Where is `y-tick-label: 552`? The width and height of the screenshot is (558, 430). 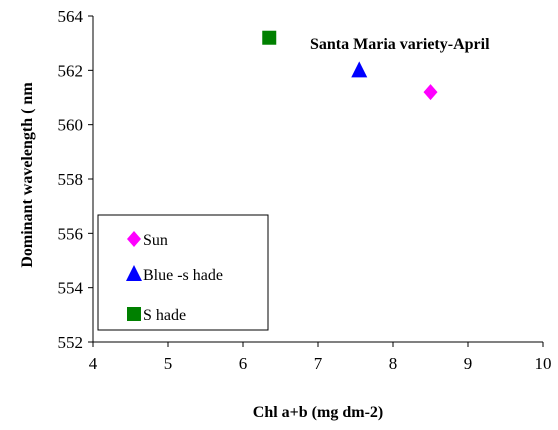
y-tick-label: 552 is located at coordinates (71, 342).